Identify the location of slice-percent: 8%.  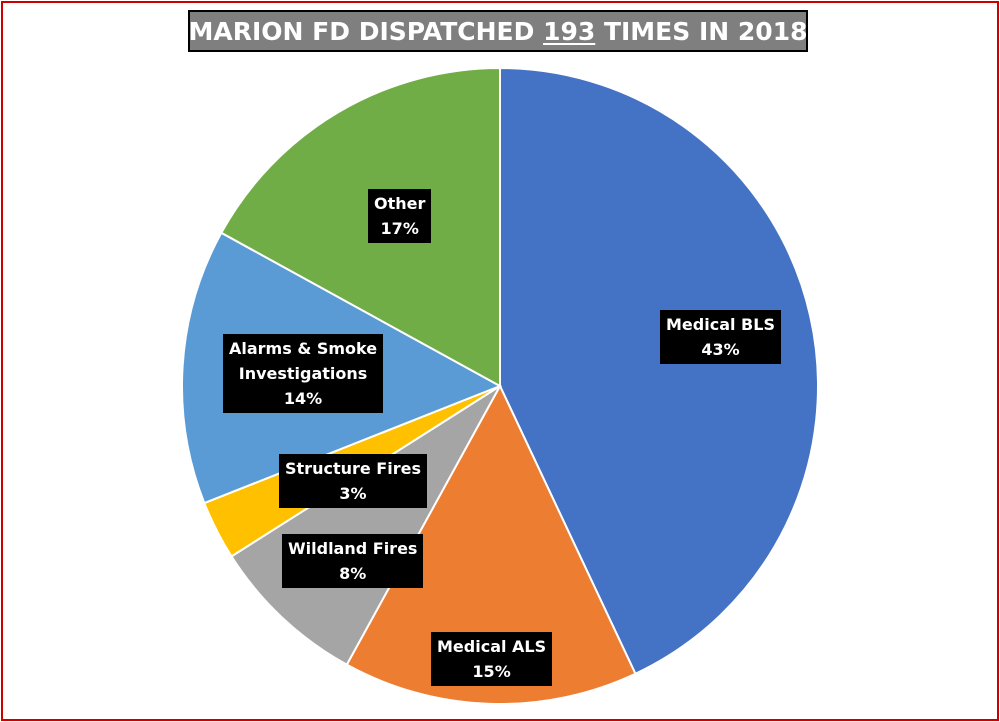
(353, 573).